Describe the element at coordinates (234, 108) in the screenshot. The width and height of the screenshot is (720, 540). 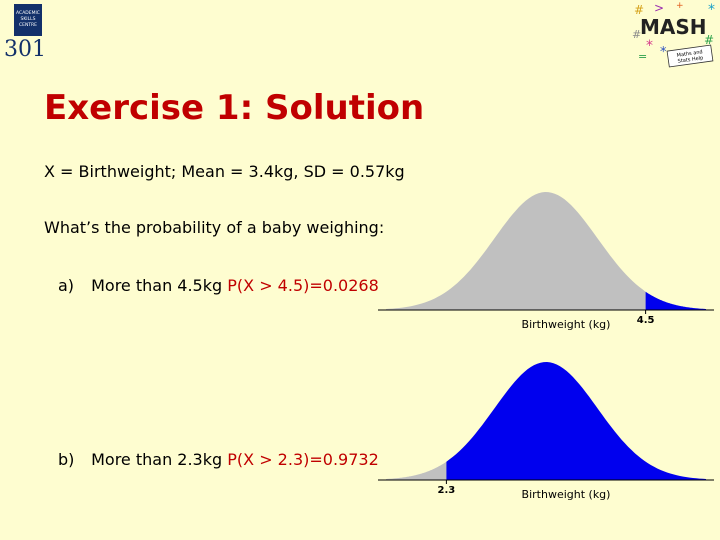
I see `slide-title: Exercise 1: Solution` at that location.